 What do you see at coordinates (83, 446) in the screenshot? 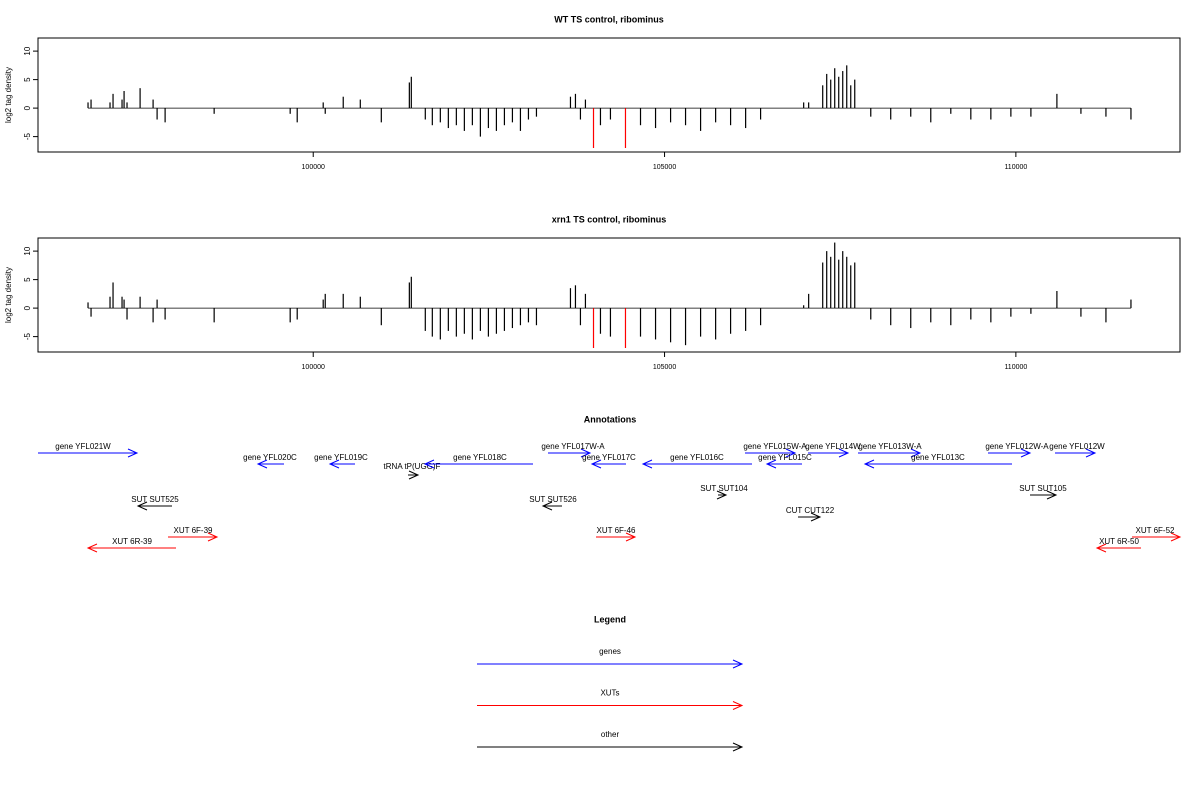
I see `feature-label: gene YFL021W` at bounding box center [83, 446].